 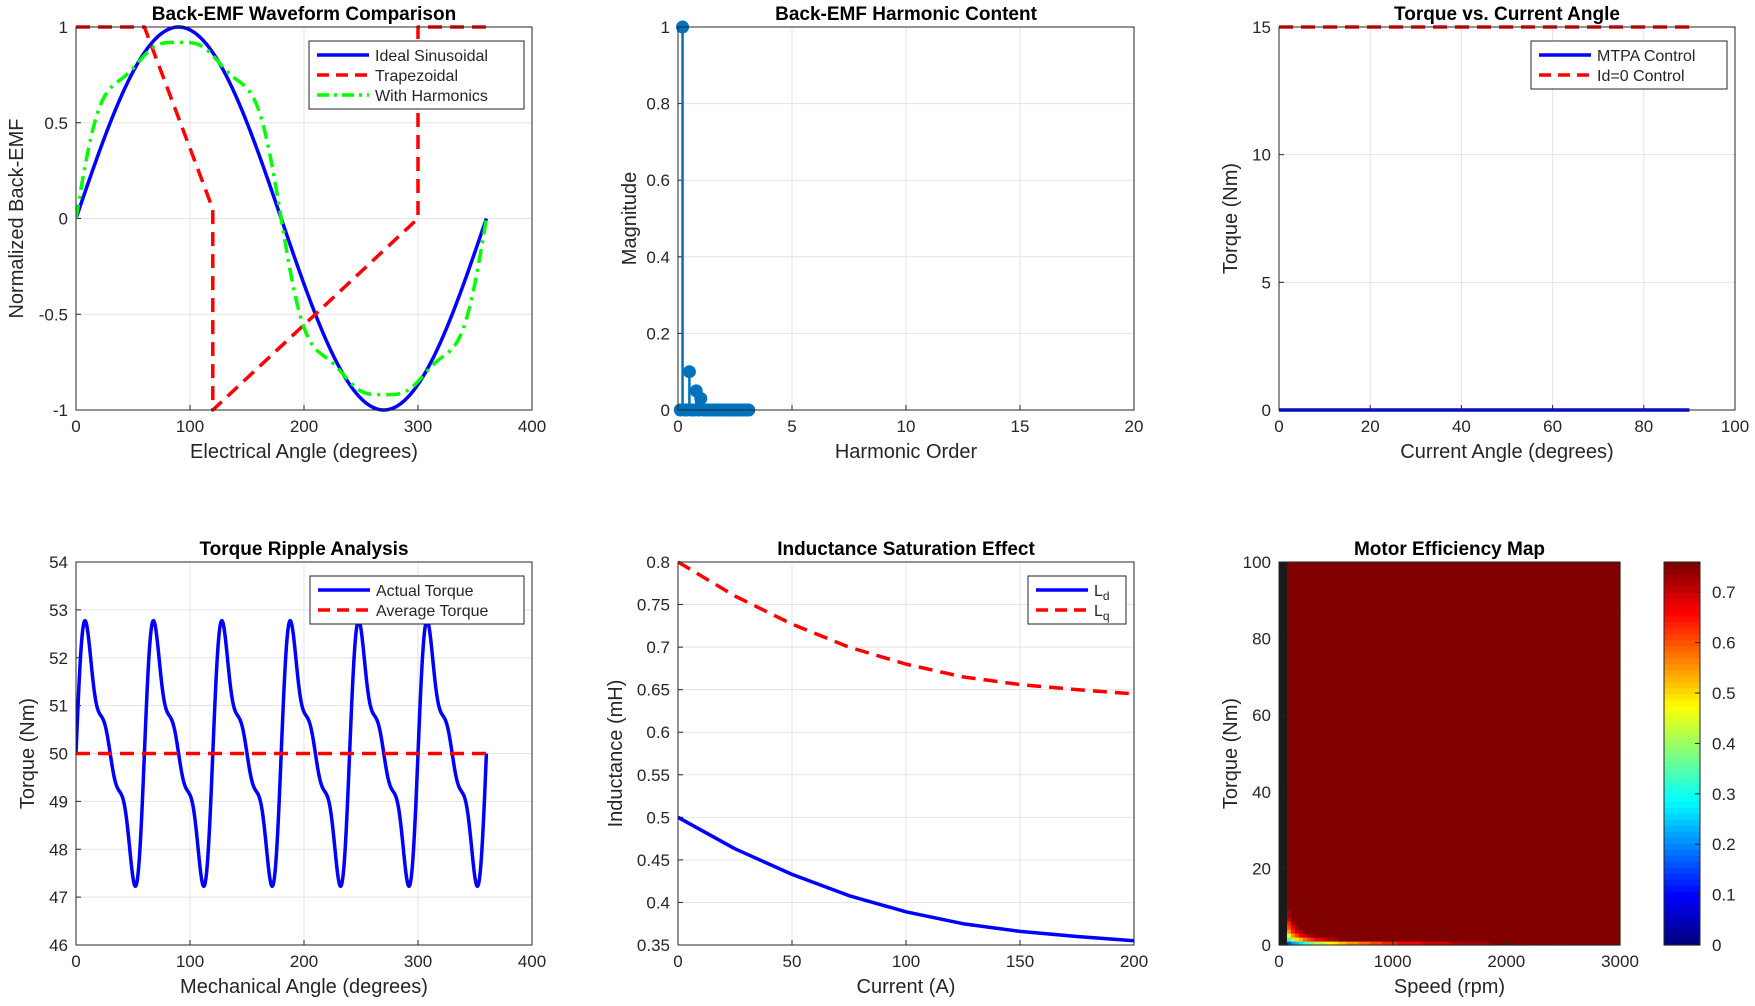 What do you see at coordinates (58, 610) in the screenshot?
I see `y-tick-label: 53` at bounding box center [58, 610].